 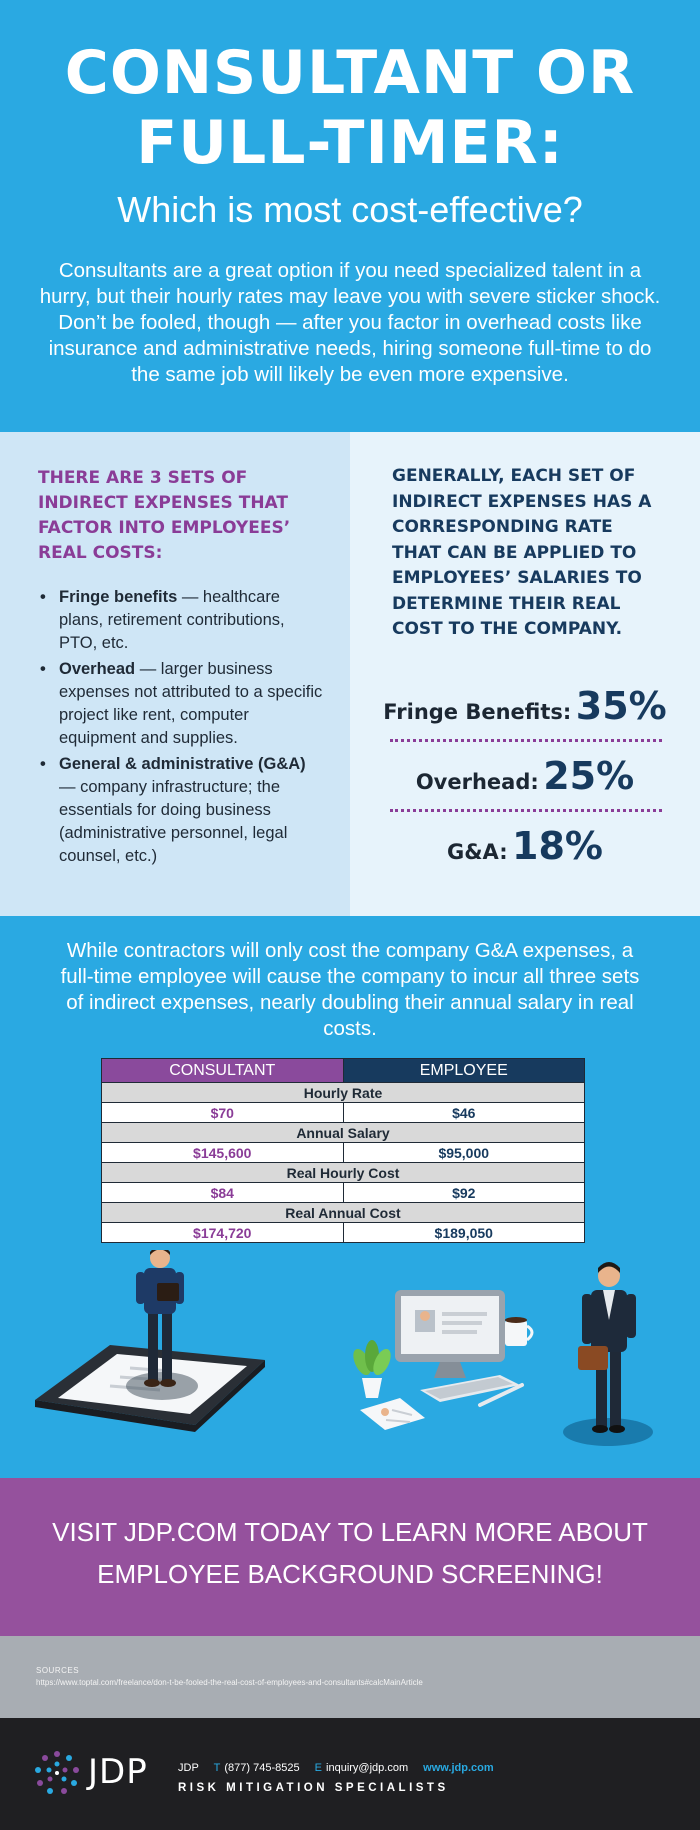 What do you see at coordinates (97, 669) in the screenshot?
I see `item-term: Overhead` at bounding box center [97, 669].